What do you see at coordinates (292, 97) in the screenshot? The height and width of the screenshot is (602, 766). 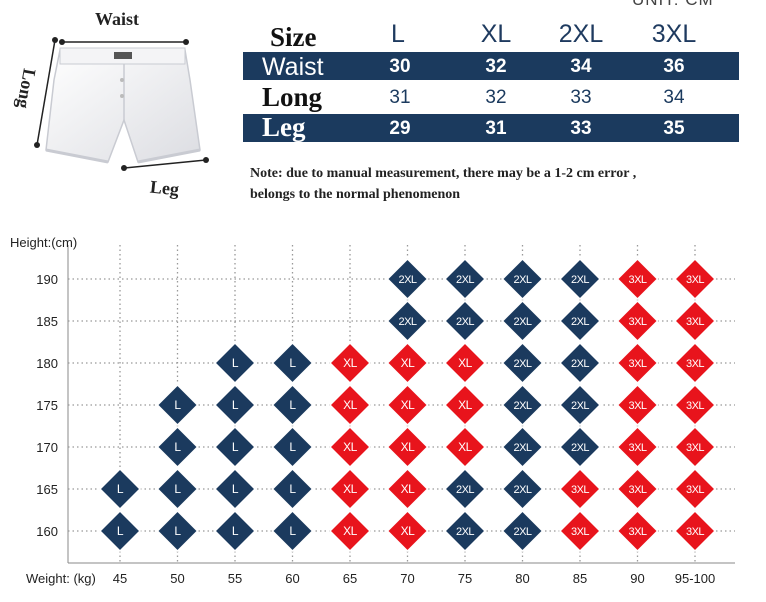 I see `row-label-long: Long` at bounding box center [292, 97].